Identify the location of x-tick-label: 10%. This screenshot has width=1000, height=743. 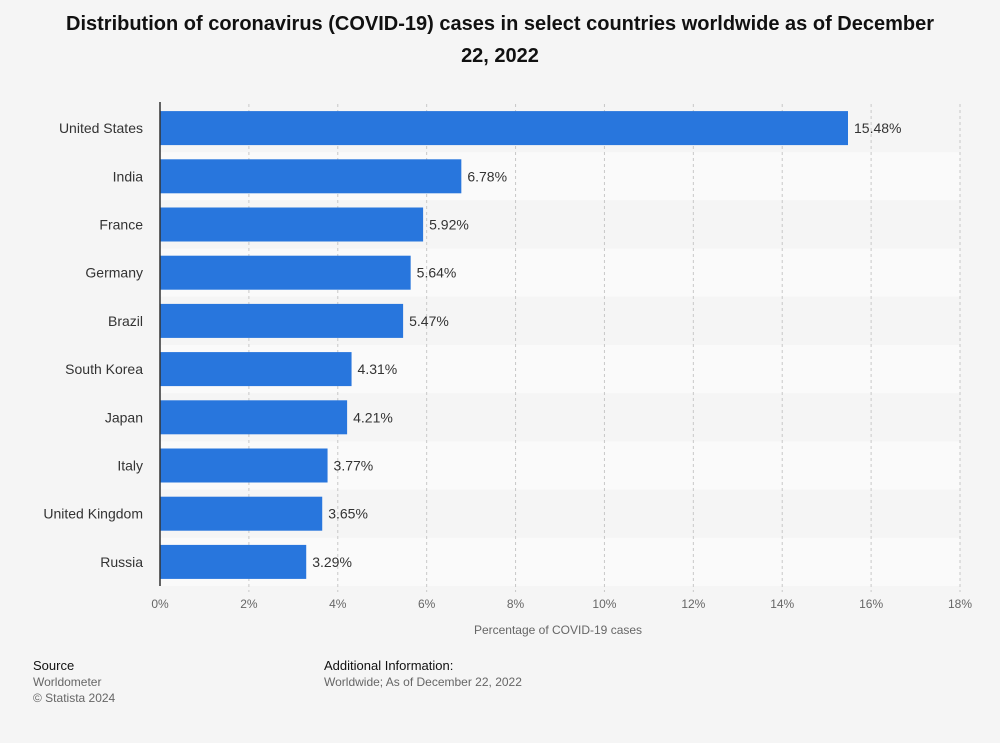
(604, 604).